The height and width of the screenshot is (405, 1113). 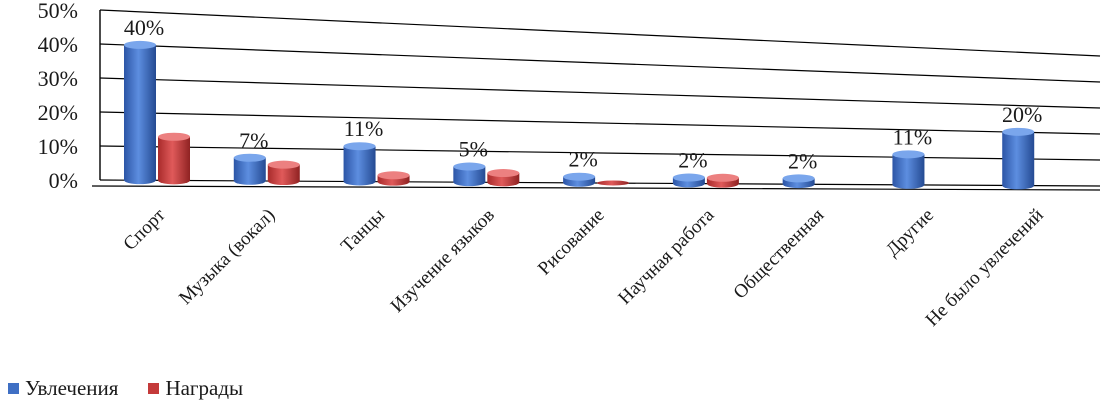 What do you see at coordinates (58, 78) in the screenshot?
I see `y-tick-label: 30%` at bounding box center [58, 78].